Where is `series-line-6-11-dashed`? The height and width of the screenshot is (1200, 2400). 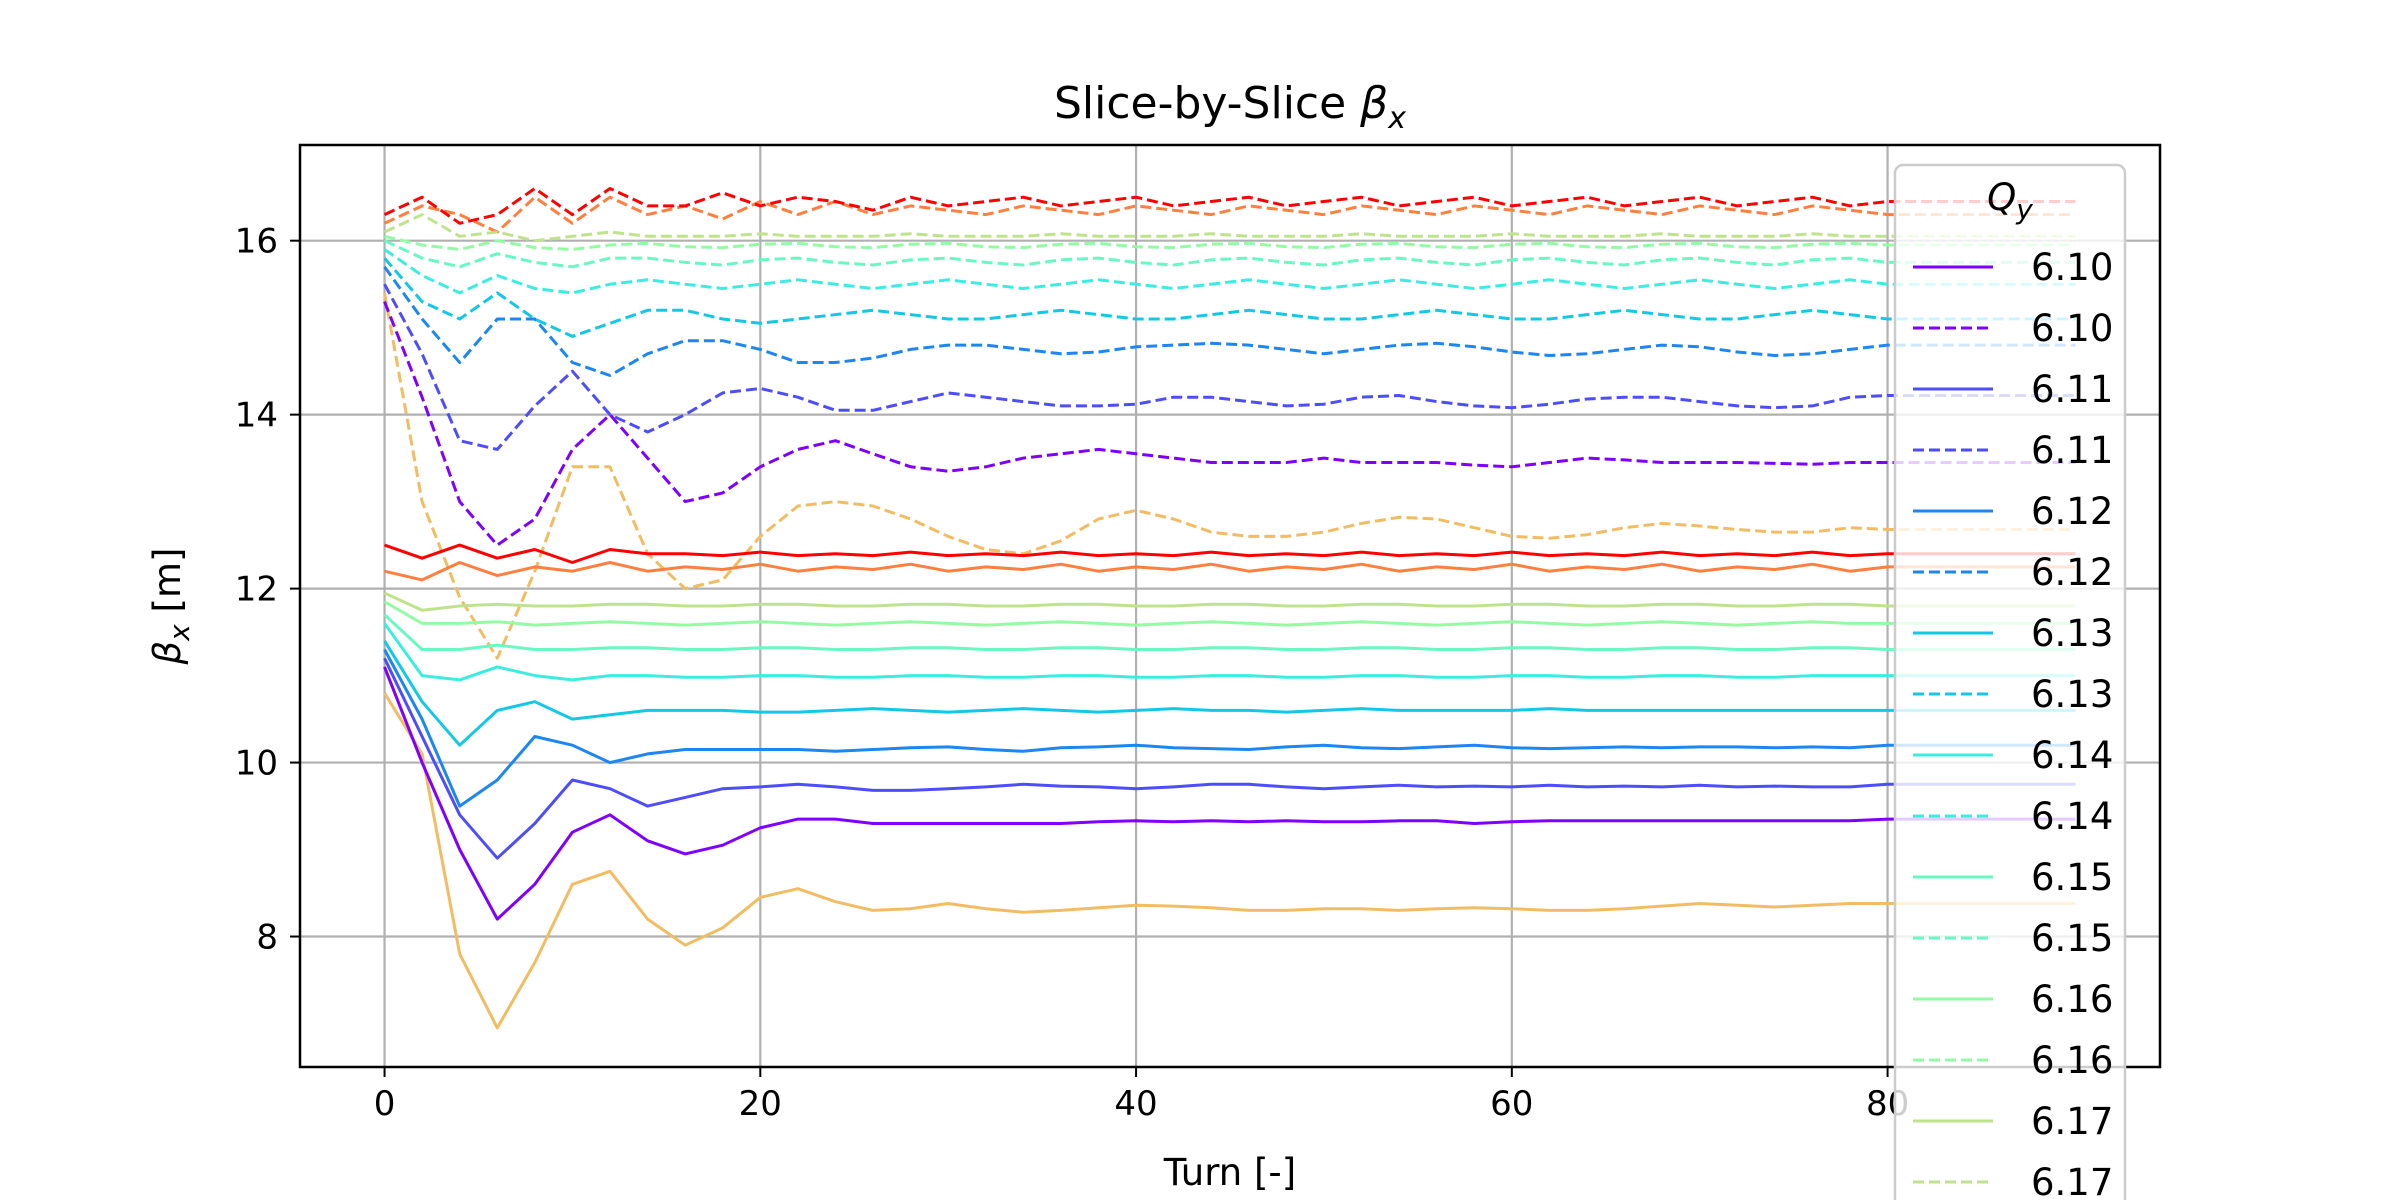 series-line-6-11-dashed is located at coordinates (1229, 367).